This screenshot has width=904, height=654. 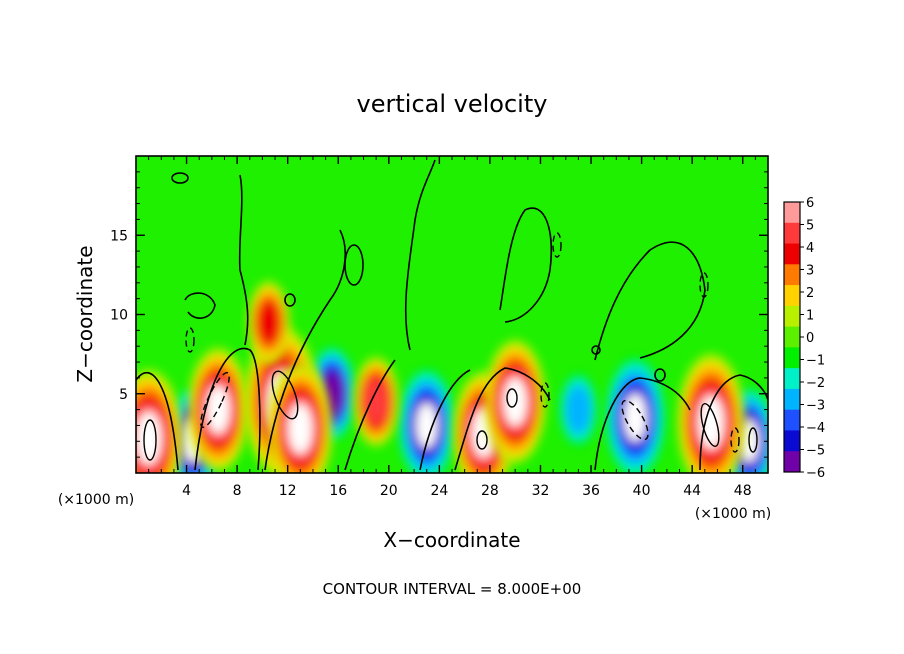 I want to click on x-tick-label: 4, so click(x=186, y=491).